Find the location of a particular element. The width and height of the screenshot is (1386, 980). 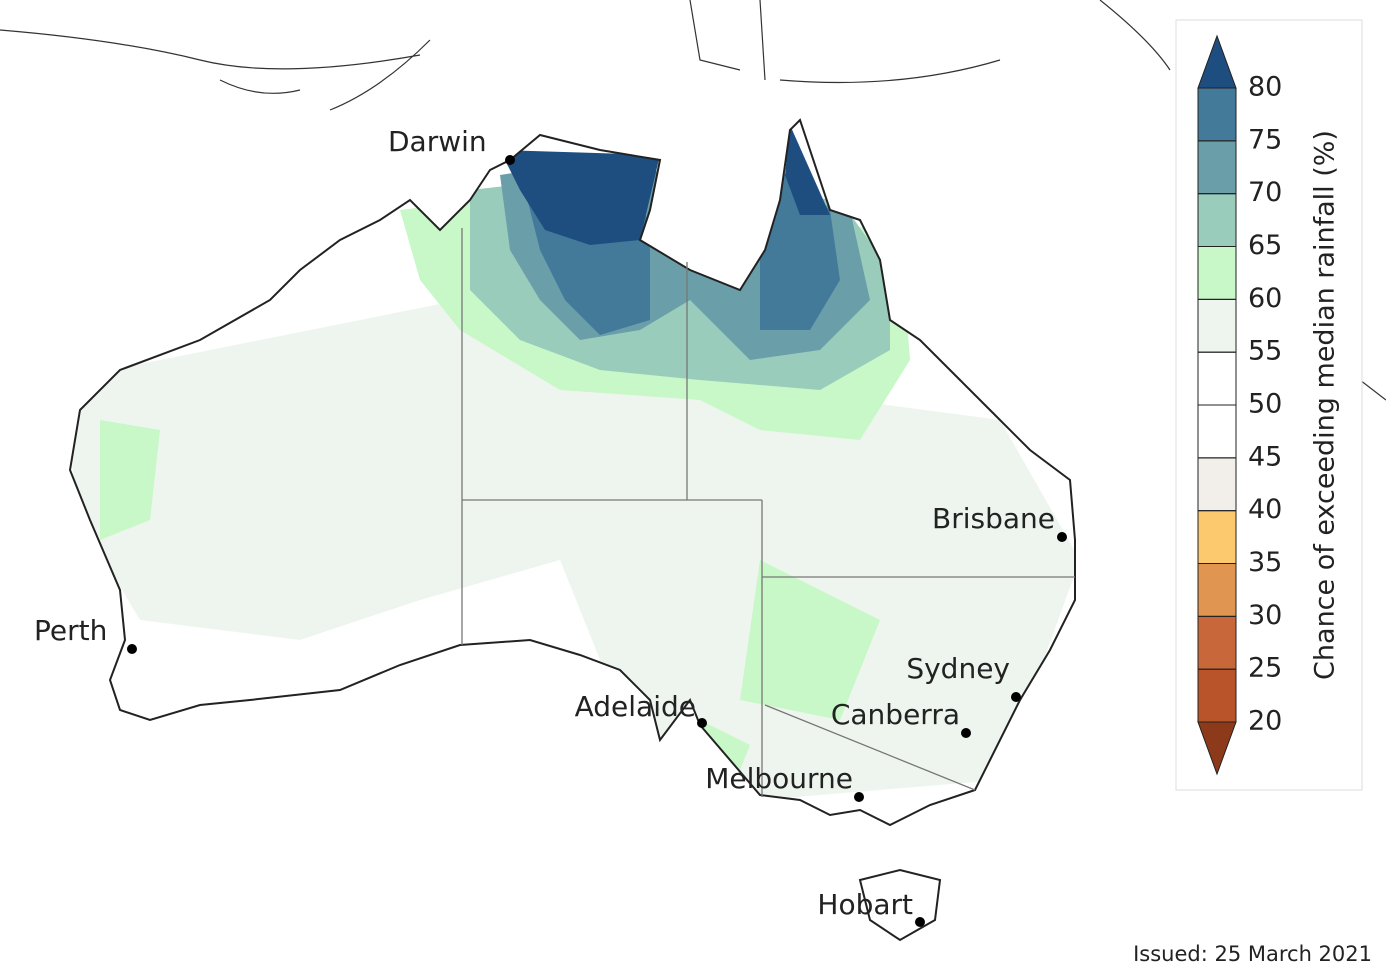

city-label: Adelaide is located at coordinates (635, 706).